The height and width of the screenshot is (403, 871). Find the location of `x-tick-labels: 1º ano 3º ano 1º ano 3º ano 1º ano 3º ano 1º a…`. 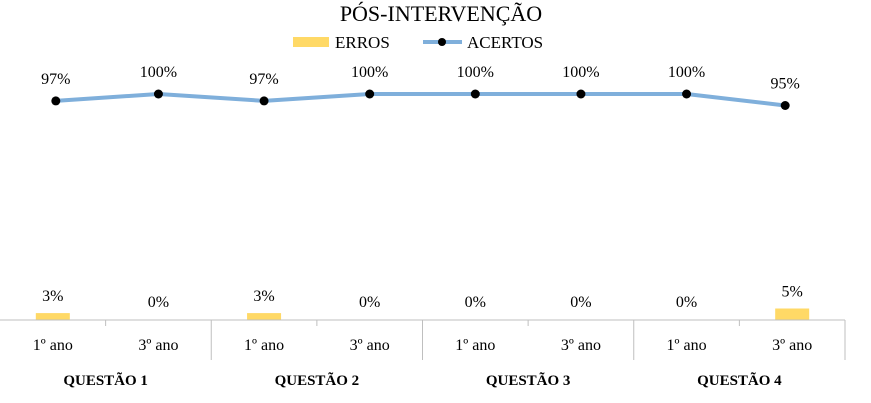

x-tick-labels: 1º ano 3º ano 1º ano 3º ano 1º ano 3º ano 1º a… is located at coordinates (422, 345).